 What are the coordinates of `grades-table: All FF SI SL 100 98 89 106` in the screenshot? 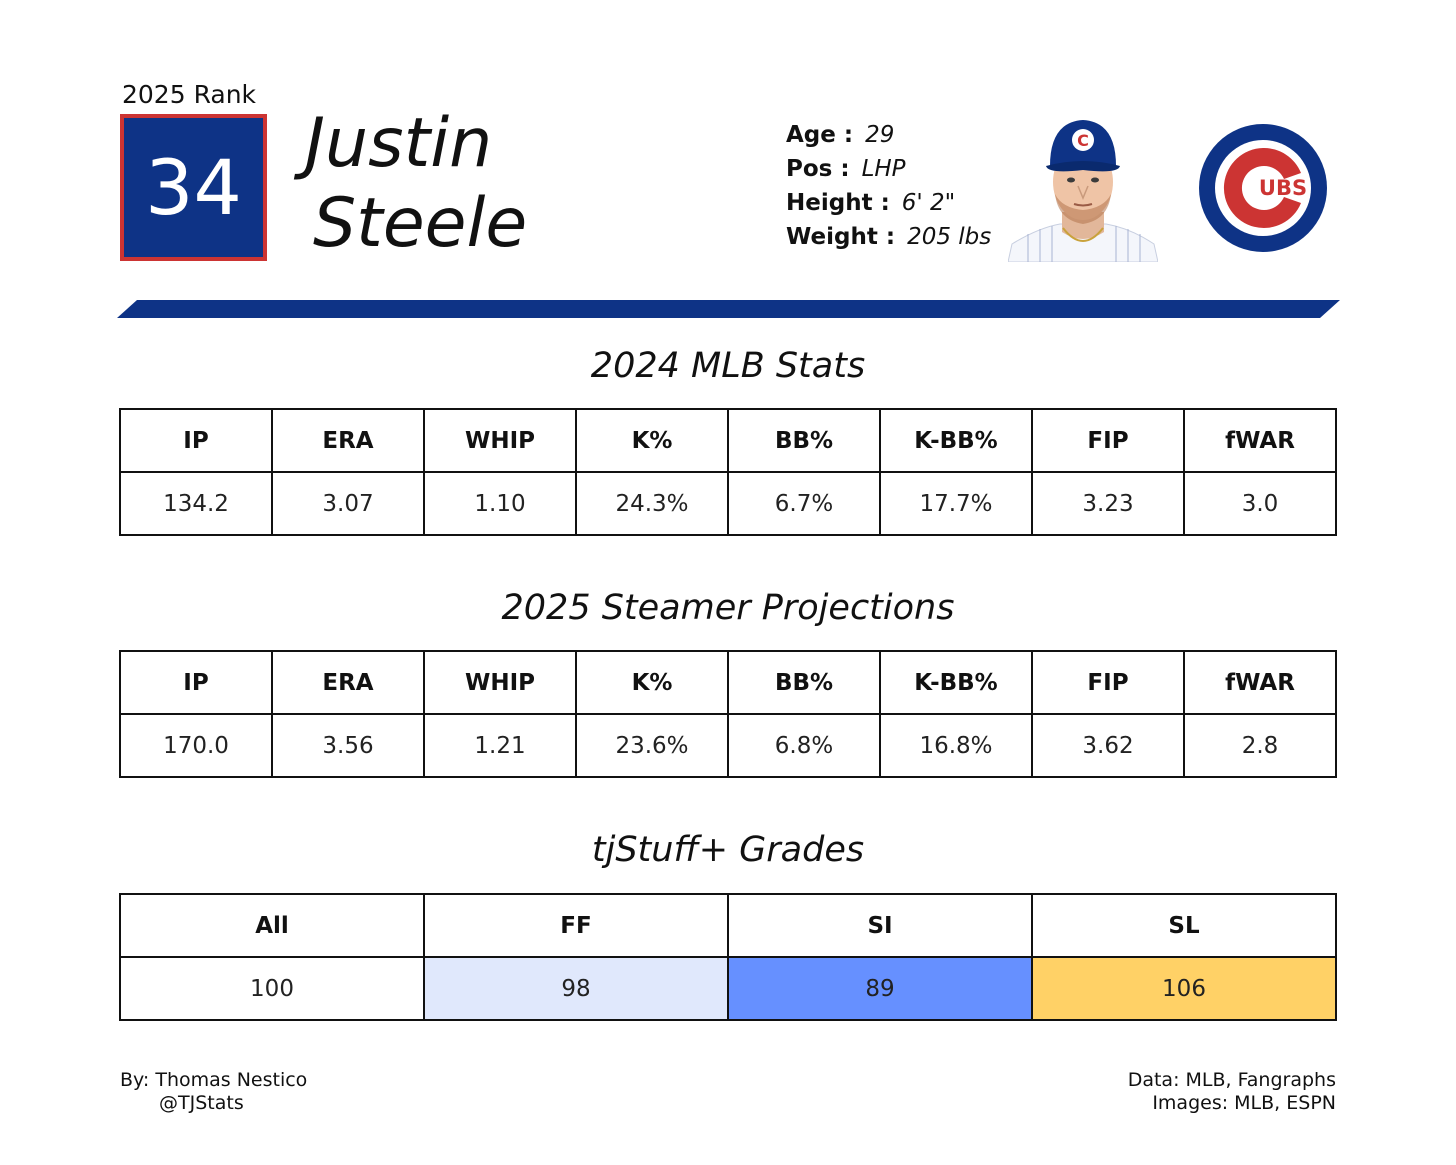 It's located at (728, 957).